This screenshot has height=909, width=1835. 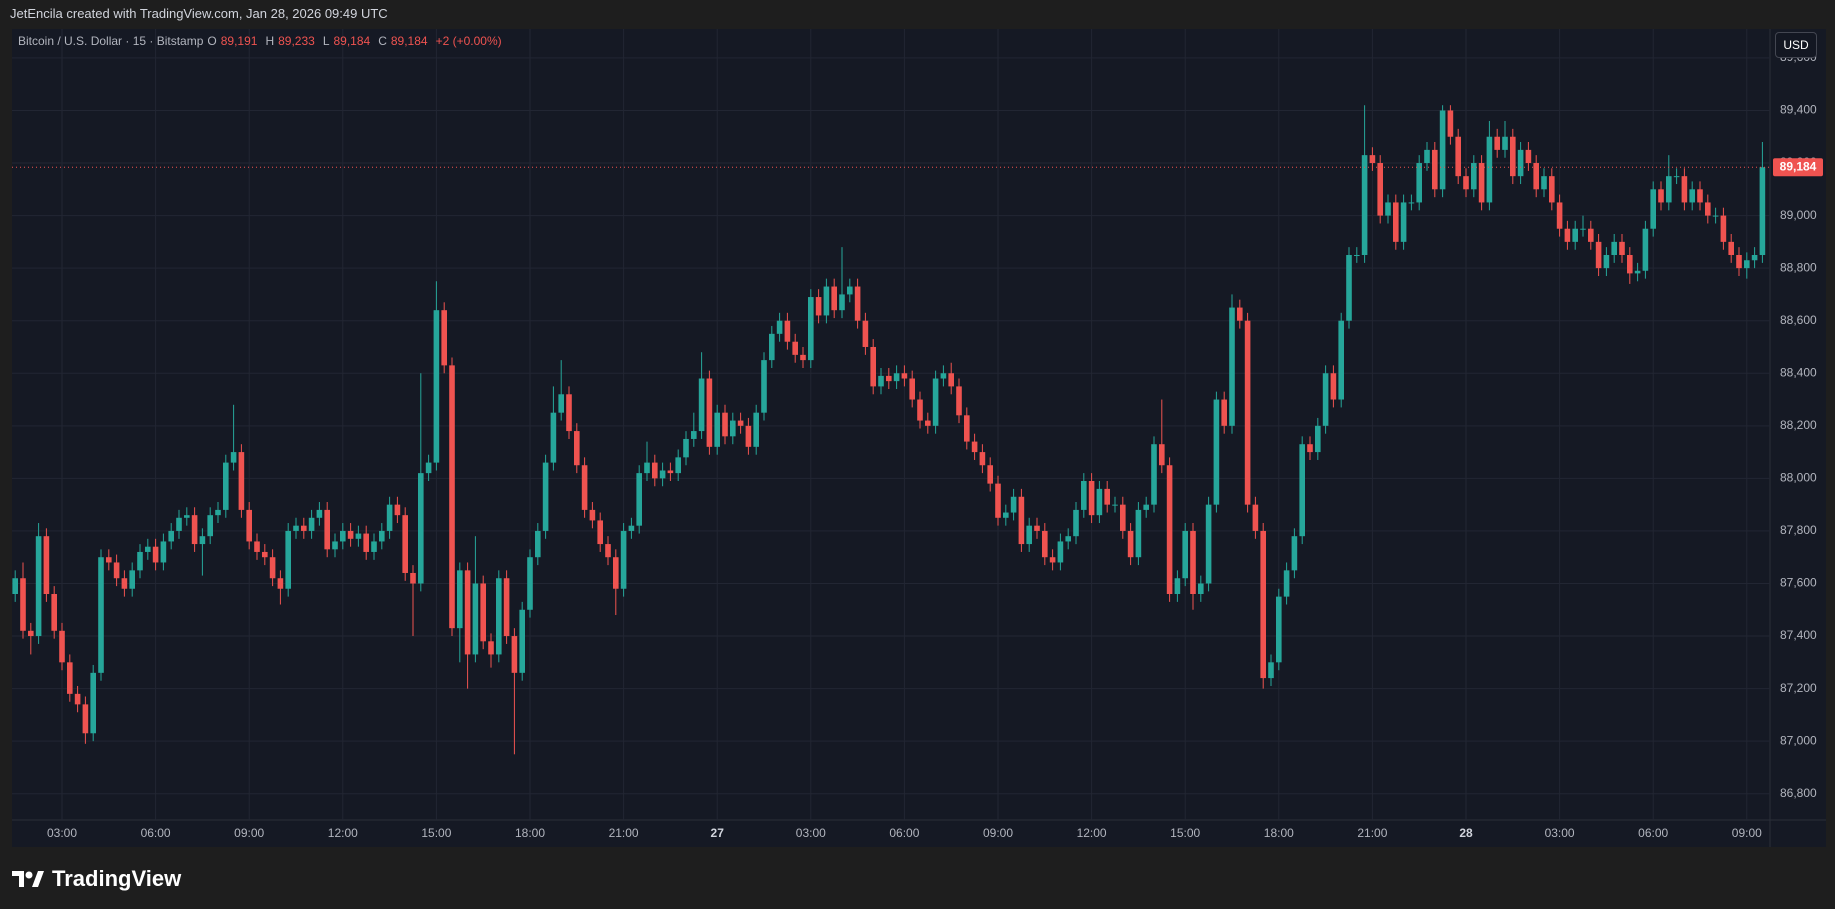 What do you see at coordinates (1798, 267) in the screenshot?
I see `y-tick-label: 88,800` at bounding box center [1798, 267].